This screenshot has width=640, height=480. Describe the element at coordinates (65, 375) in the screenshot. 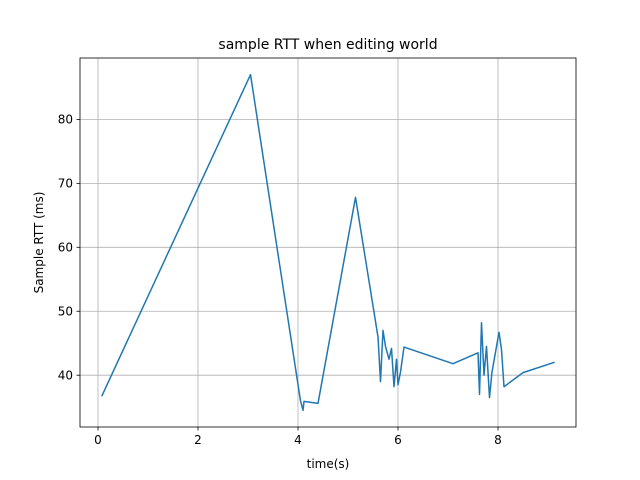

I see `y-tick-label: 40` at that location.